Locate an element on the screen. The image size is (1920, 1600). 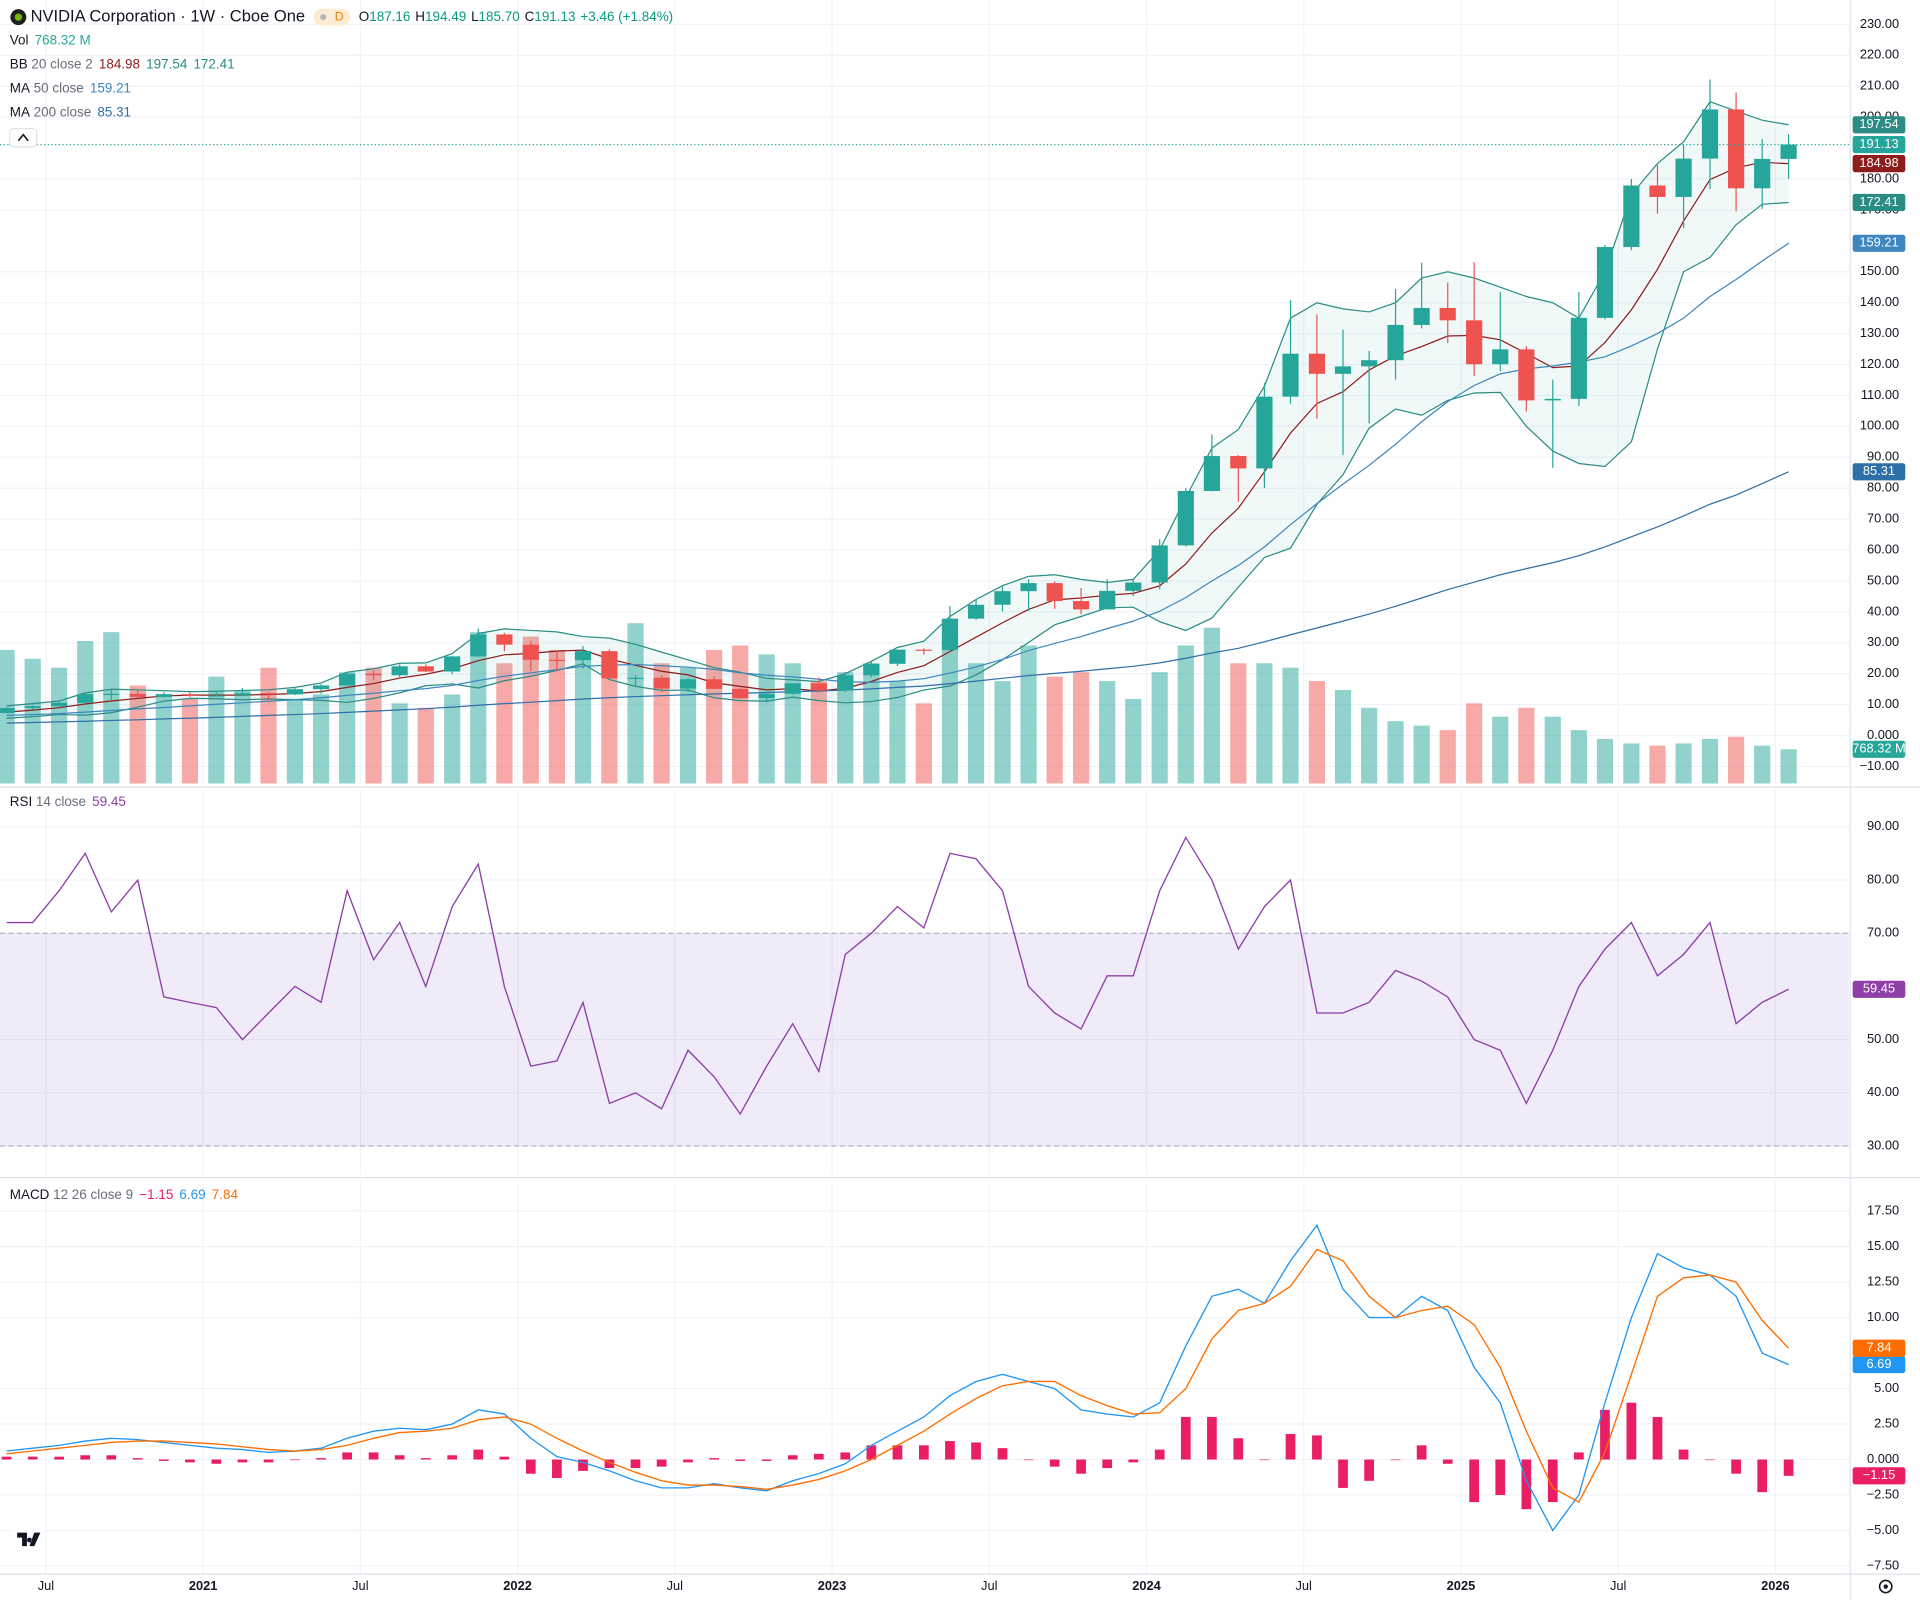
legend-name: MACD is located at coordinates (30, 1193).